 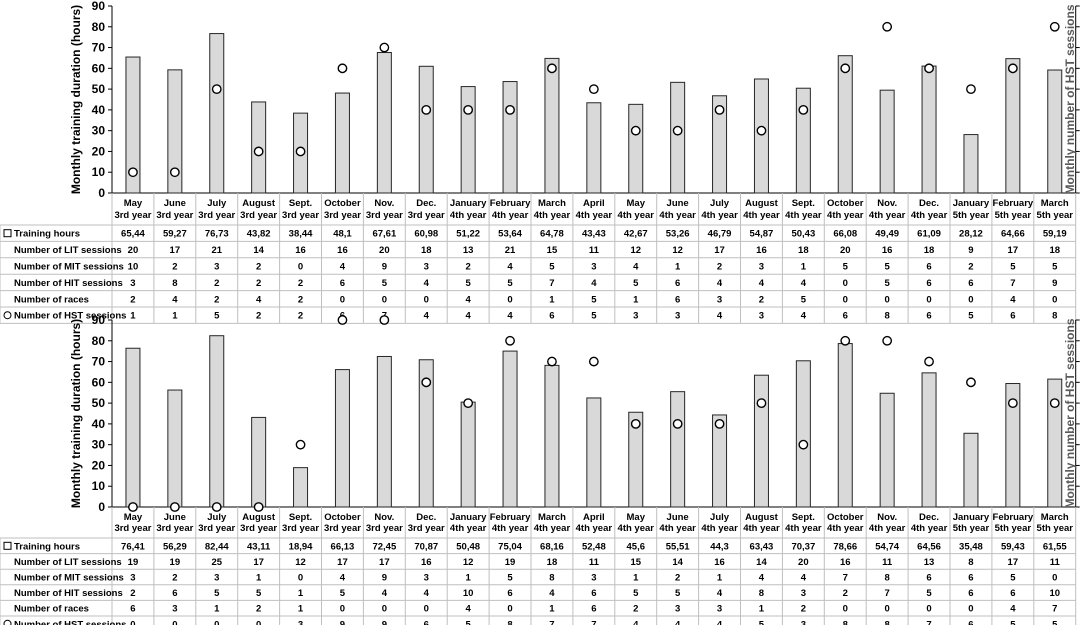 I want to click on y-tick-label-left: 40, so click(x=99, y=110).